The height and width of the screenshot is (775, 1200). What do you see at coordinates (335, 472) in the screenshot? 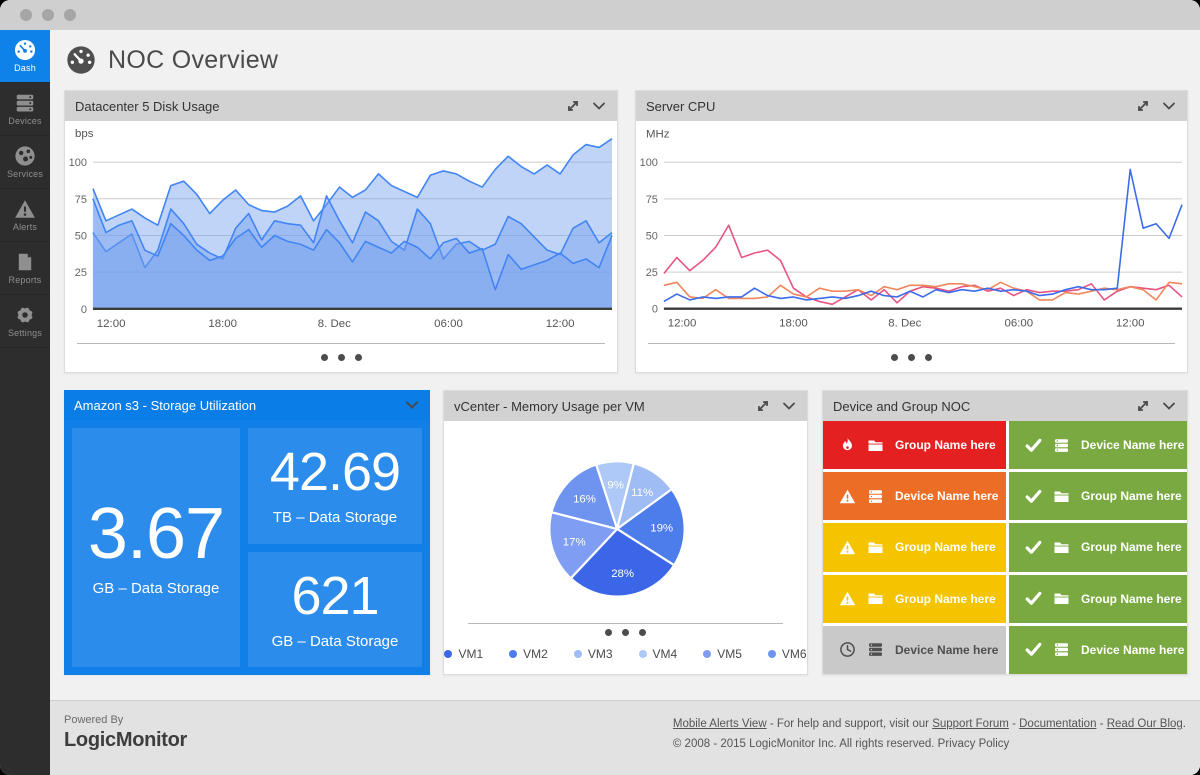
I see `big-number-value: 42.69` at bounding box center [335, 472].